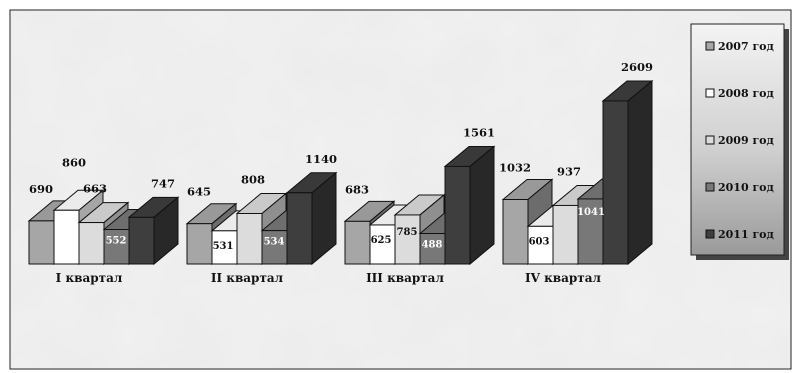  I want to click on legend-item: 2010 год, so click(739, 187).